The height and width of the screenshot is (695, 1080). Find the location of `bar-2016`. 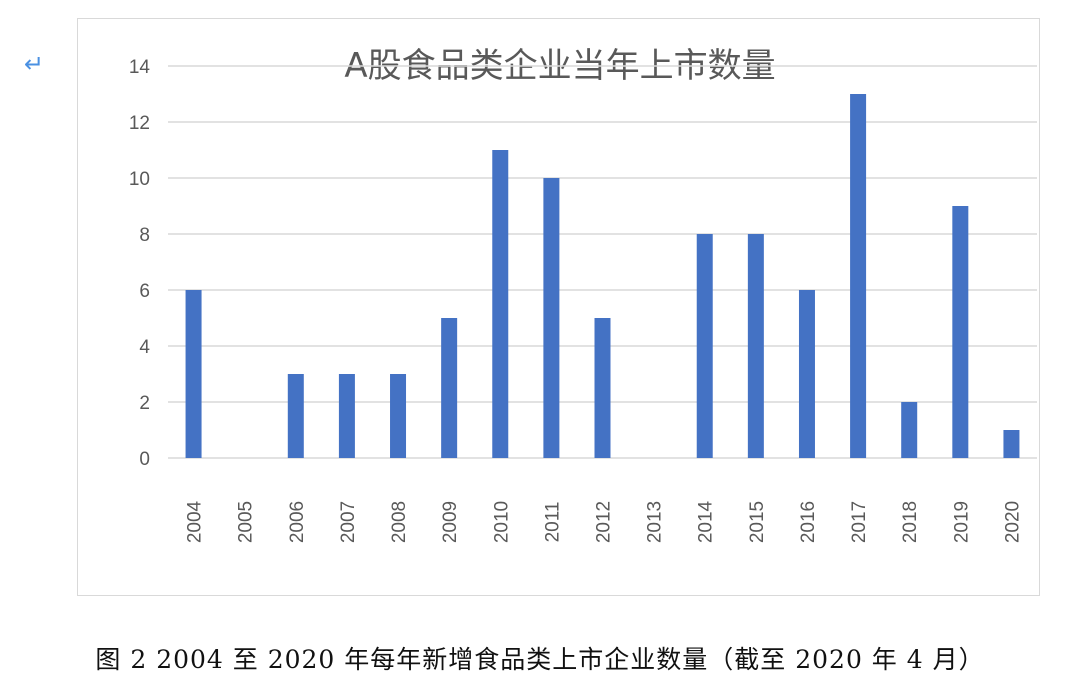

bar-2016 is located at coordinates (806, 374).